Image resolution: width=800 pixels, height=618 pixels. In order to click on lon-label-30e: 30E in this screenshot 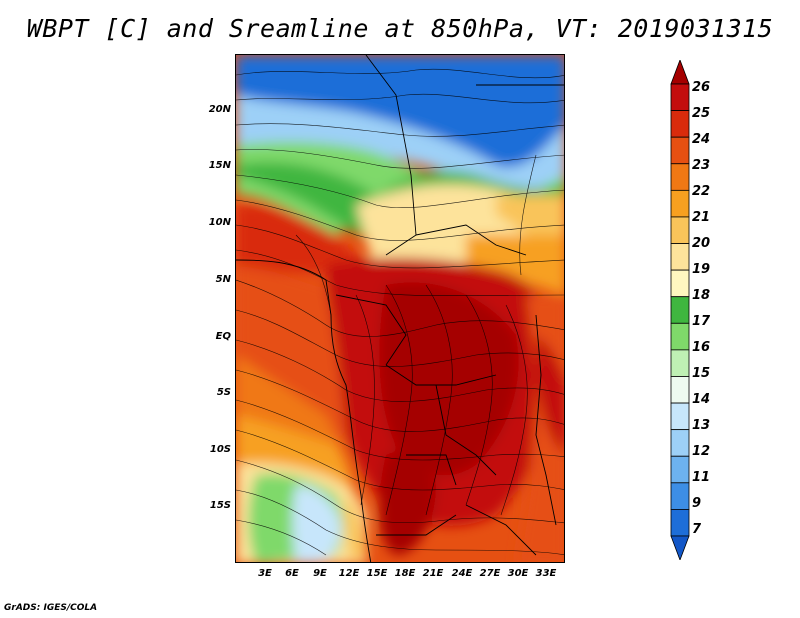, I will do `click(518, 573)`.